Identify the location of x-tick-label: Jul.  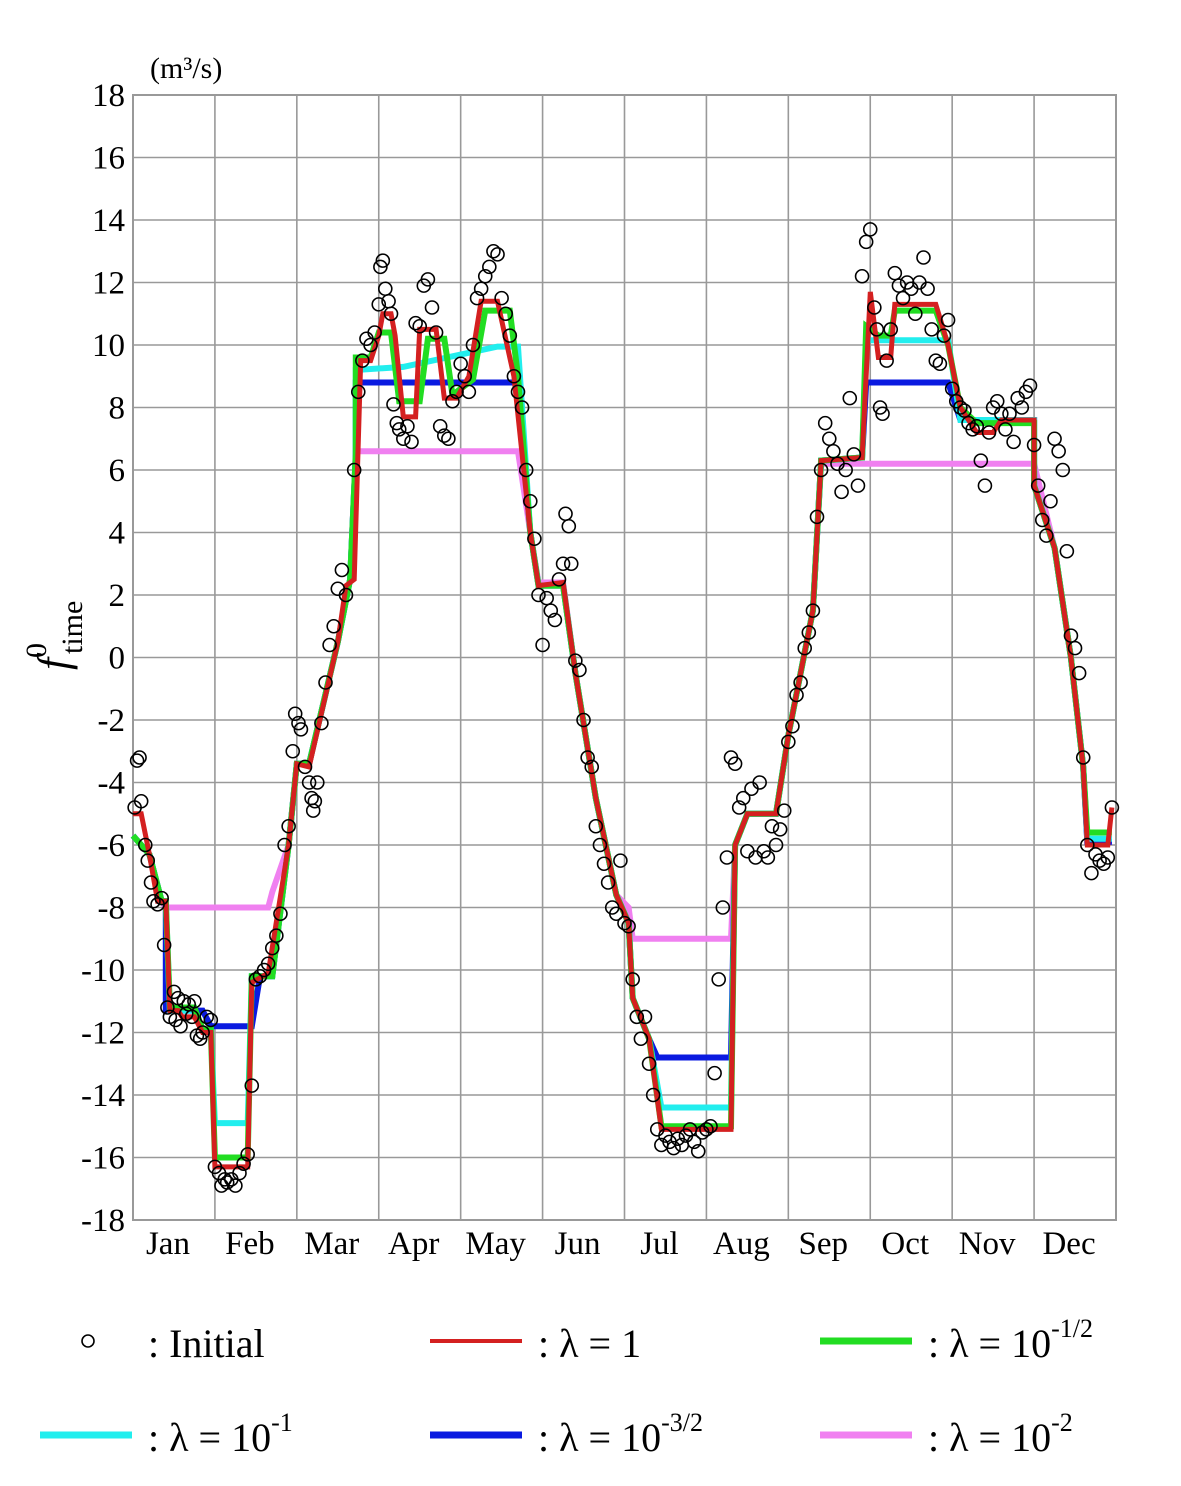
(659, 1244).